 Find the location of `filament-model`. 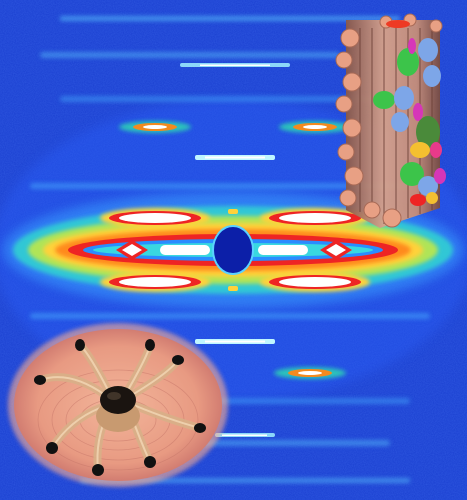

filament-model is located at coordinates (390, 120).